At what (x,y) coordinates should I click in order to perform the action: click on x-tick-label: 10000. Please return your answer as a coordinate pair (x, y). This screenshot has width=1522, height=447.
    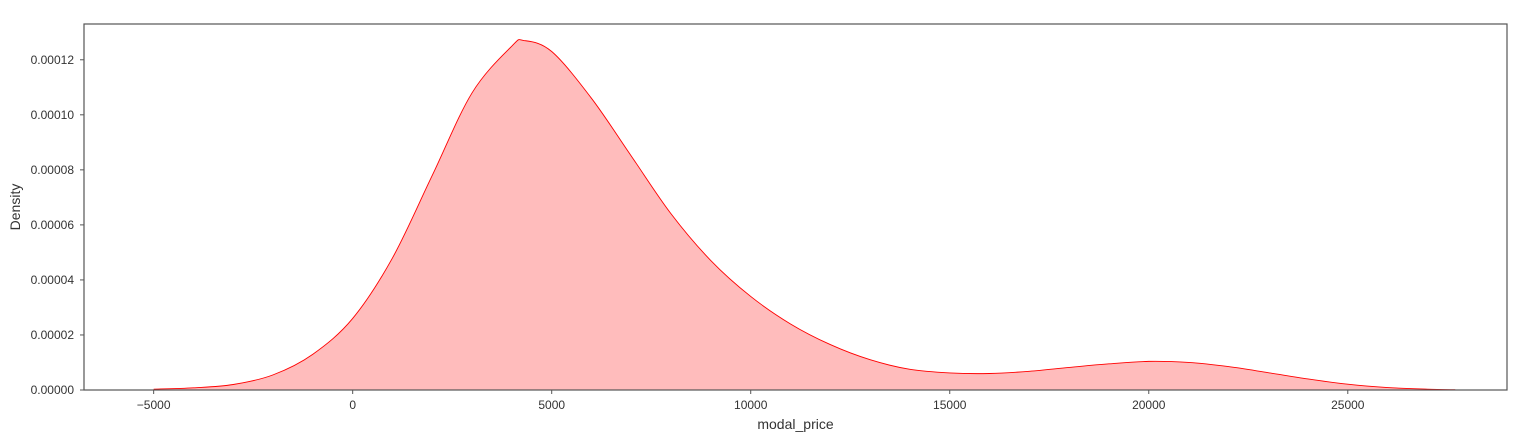
    Looking at the image, I should click on (751, 405).